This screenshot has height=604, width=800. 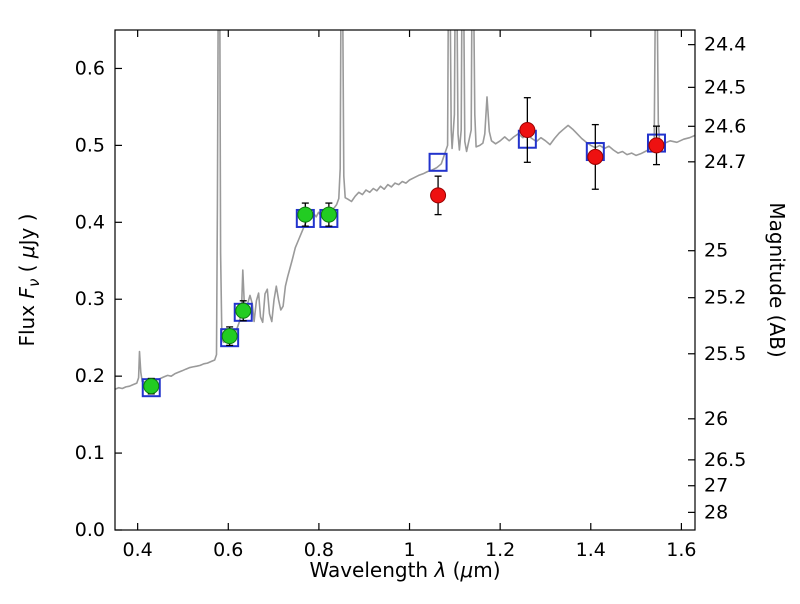 What do you see at coordinates (725, 162) in the screenshot?
I see `y-tick-right-label: 24.7` at bounding box center [725, 162].